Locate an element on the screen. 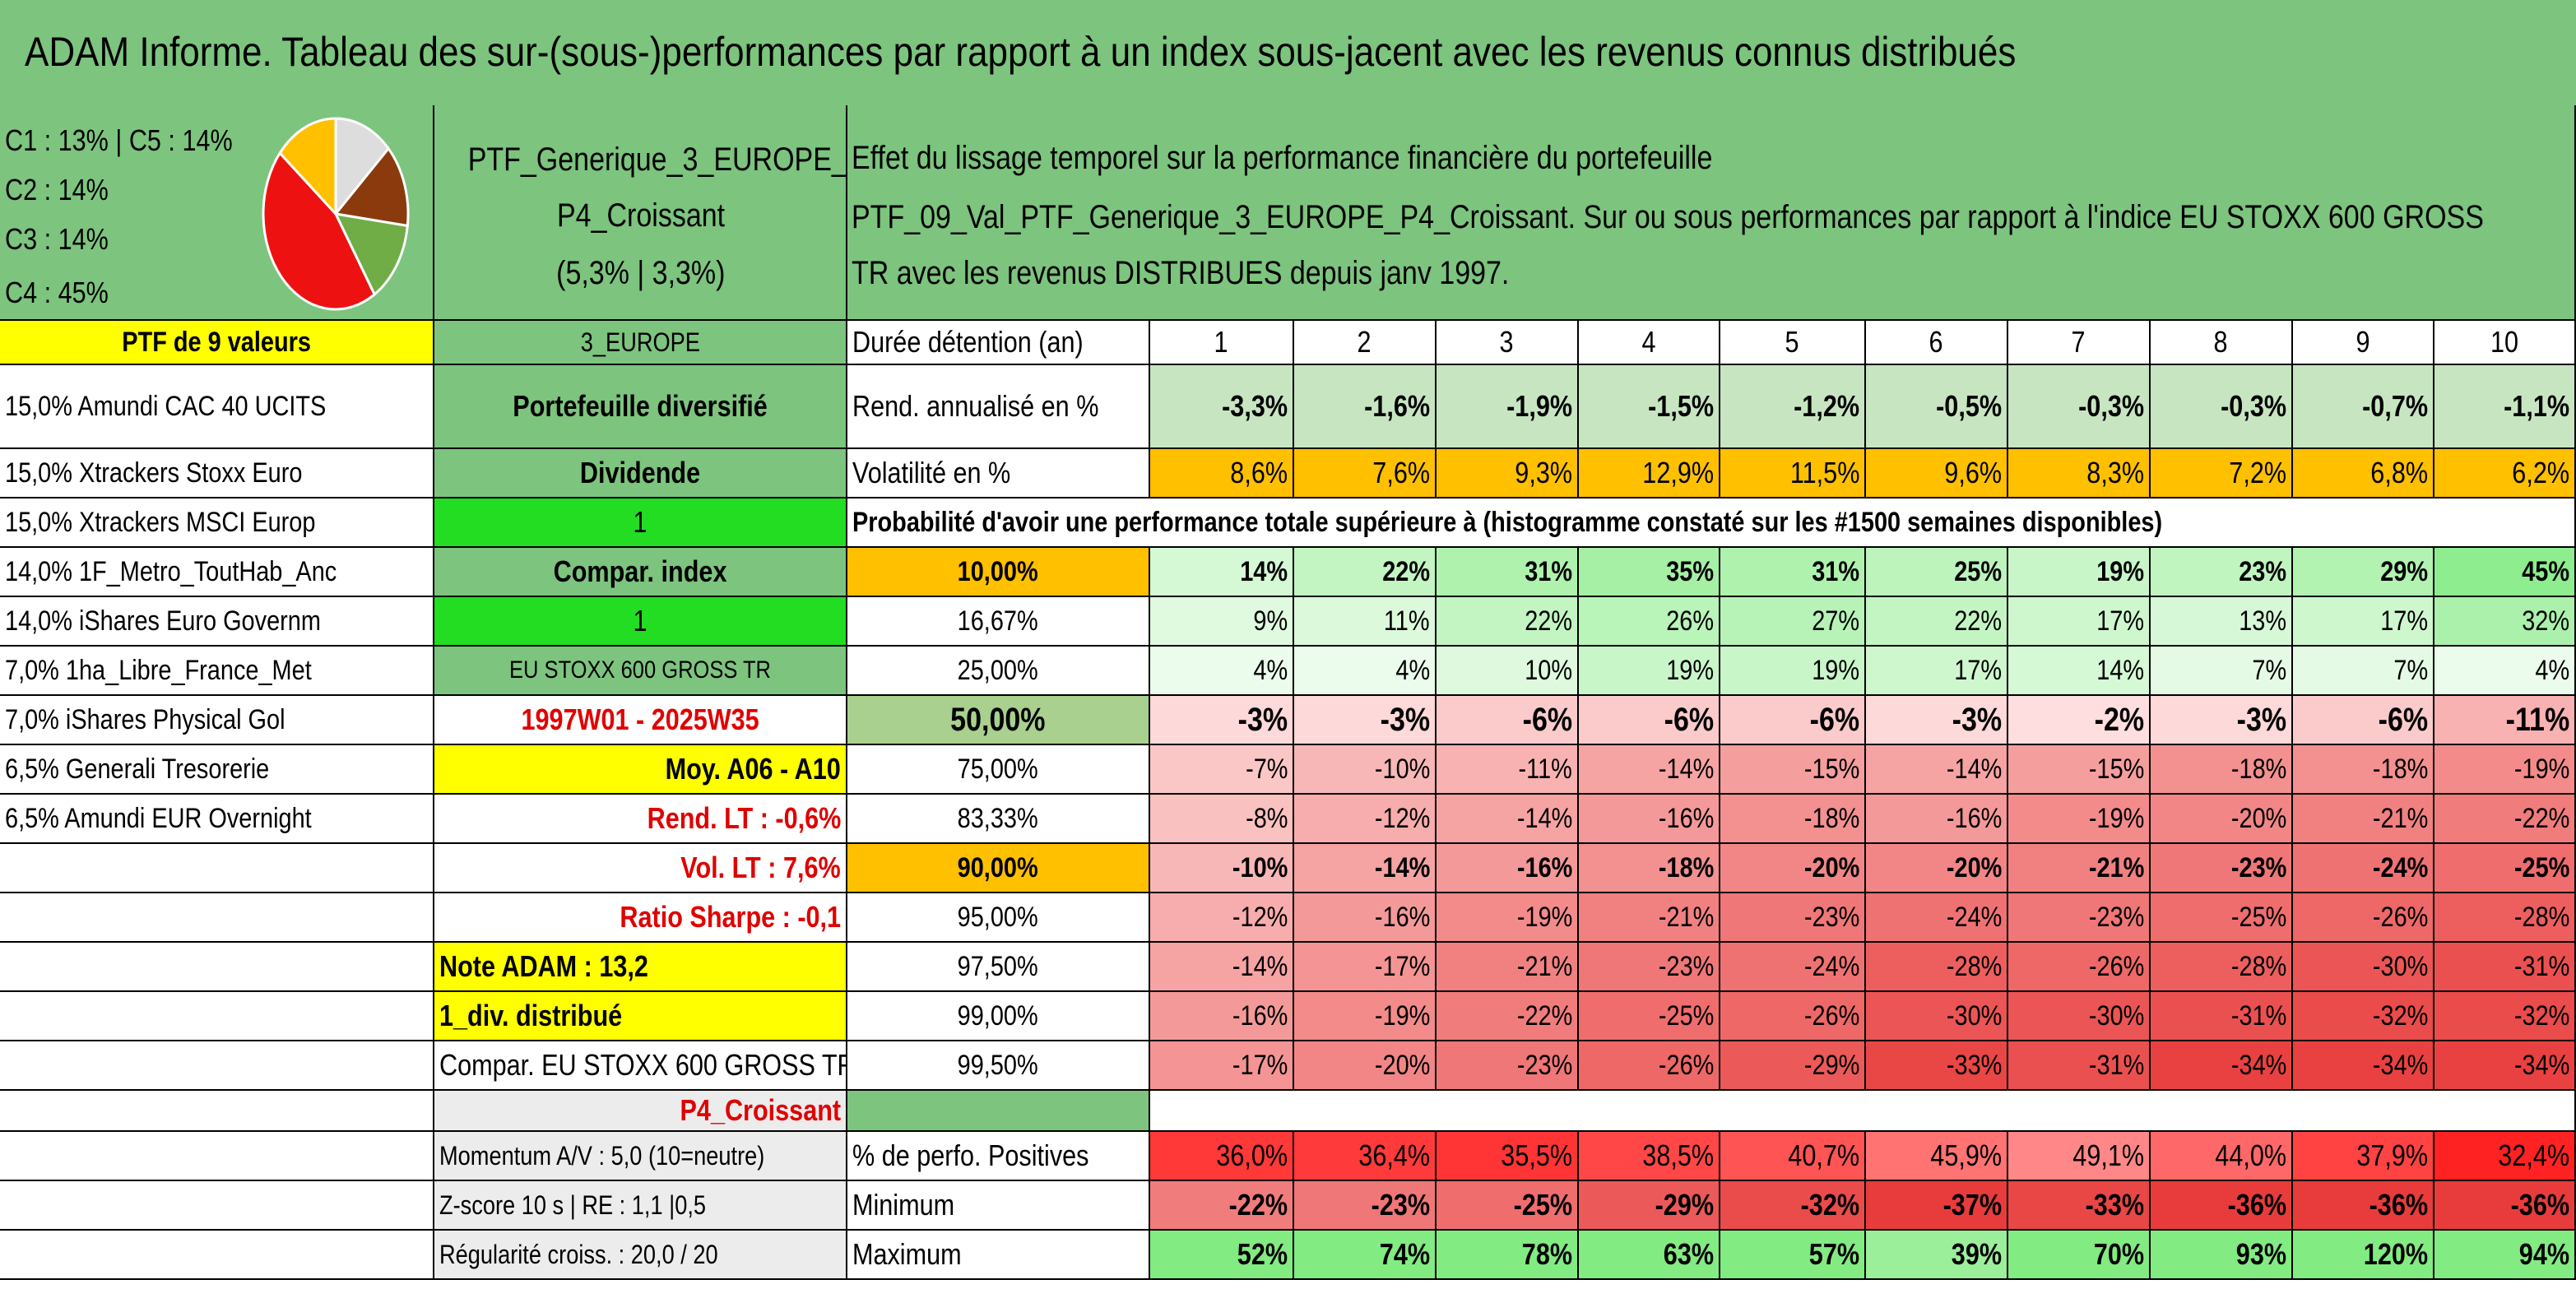  annual-return-cell: -0,7% is located at coordinates (2363, 407).